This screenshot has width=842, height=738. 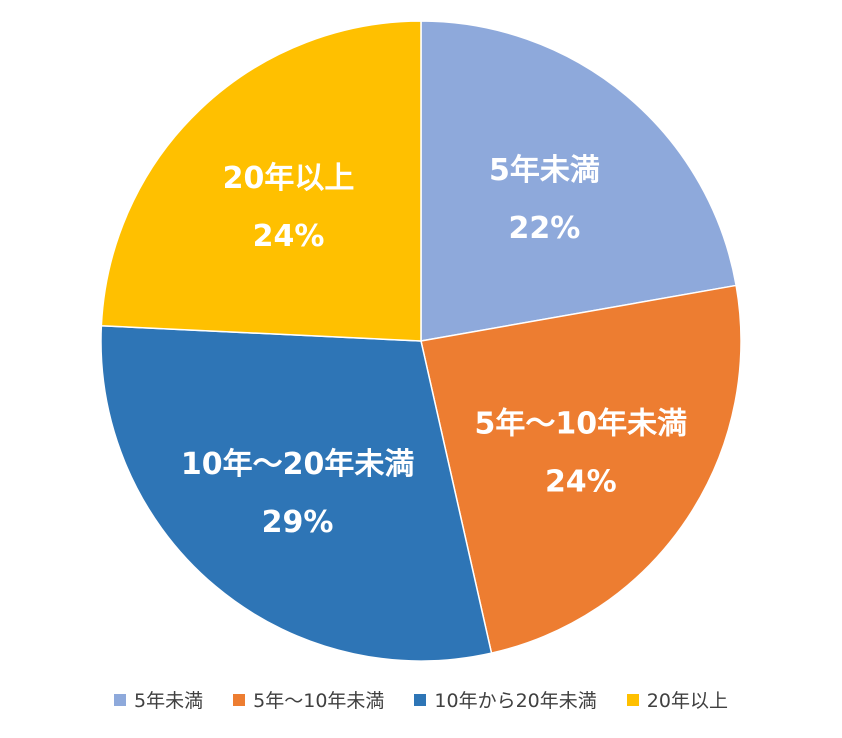 I want to click on legend-item-10-to-20-years: 10年から20年未満, so click(x=505, y=699).